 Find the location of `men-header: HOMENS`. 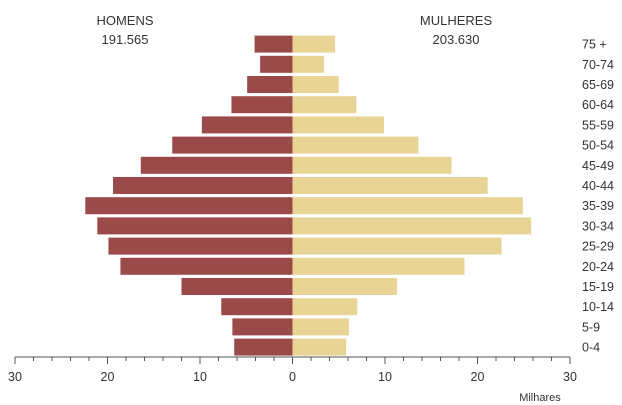

men-header: HOMENS is located at coordinates (124, 20).